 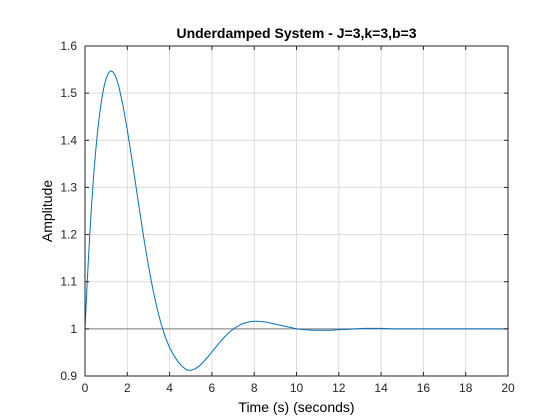 I want to click on x-tick-label: 4, so click(x=169, y=388).